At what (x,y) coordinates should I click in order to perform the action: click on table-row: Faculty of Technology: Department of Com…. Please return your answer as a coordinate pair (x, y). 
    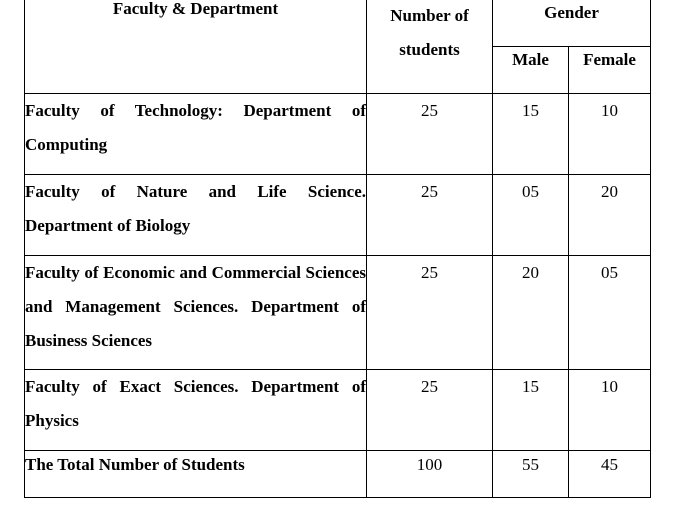
    Looking at the image, I should click on (337, 134).